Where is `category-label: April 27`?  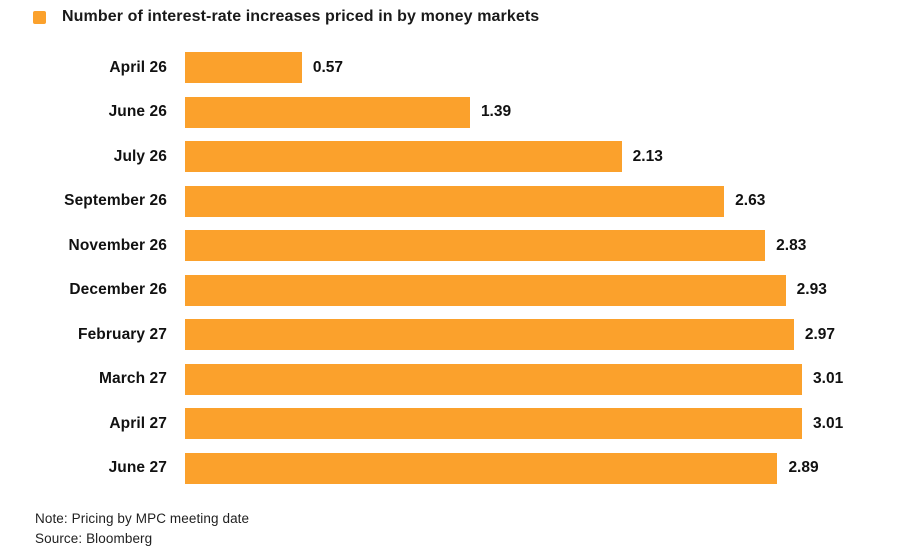 category-label: April 27 is located at coordinates (138, 423).